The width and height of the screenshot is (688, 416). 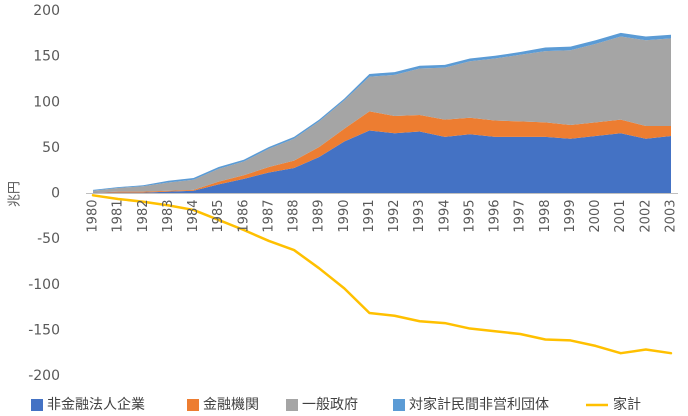 I want to click on x-tick-label: 1990, so click(x=344, y=216).